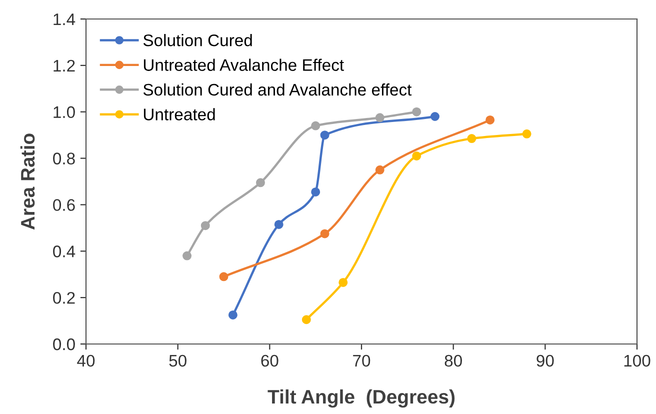  I want to click on y-tick-label: 1.0, so click(64, 112).